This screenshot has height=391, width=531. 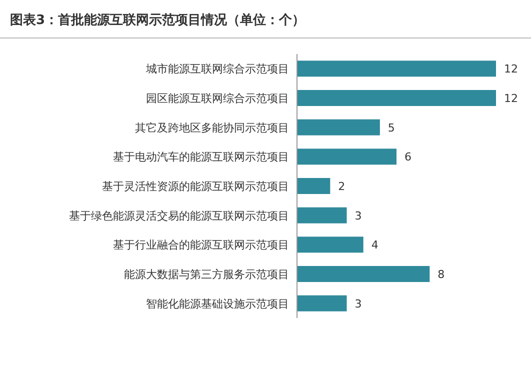 I want to click on data-label: 5, so click(x=391, y=127).